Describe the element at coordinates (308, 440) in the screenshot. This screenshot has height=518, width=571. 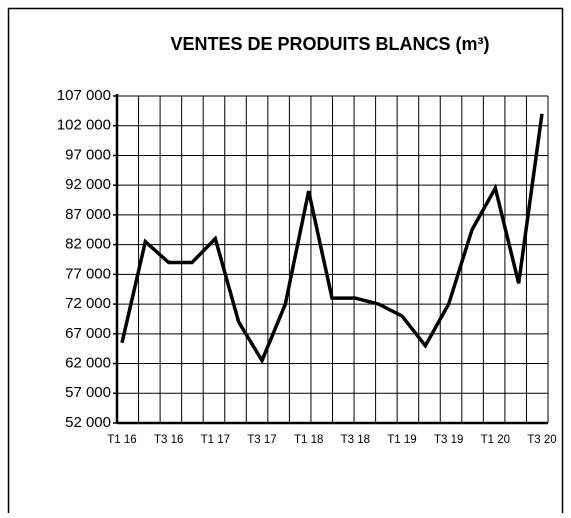
I see `x-tick-label: T1 18` at that location.